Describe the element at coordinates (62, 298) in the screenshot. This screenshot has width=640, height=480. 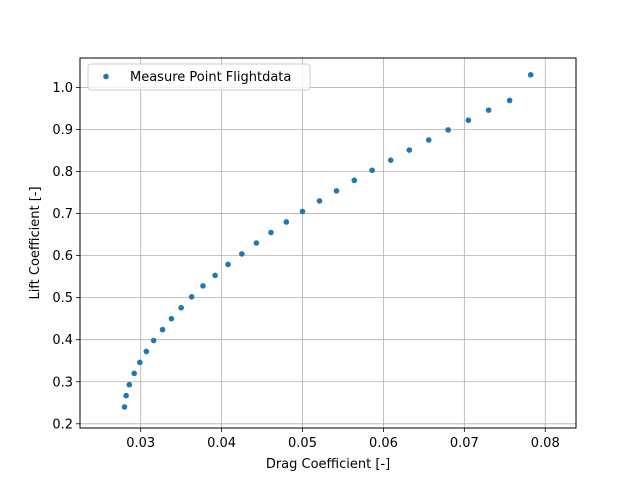
I see `y-tick-label: 0.5` at that location.